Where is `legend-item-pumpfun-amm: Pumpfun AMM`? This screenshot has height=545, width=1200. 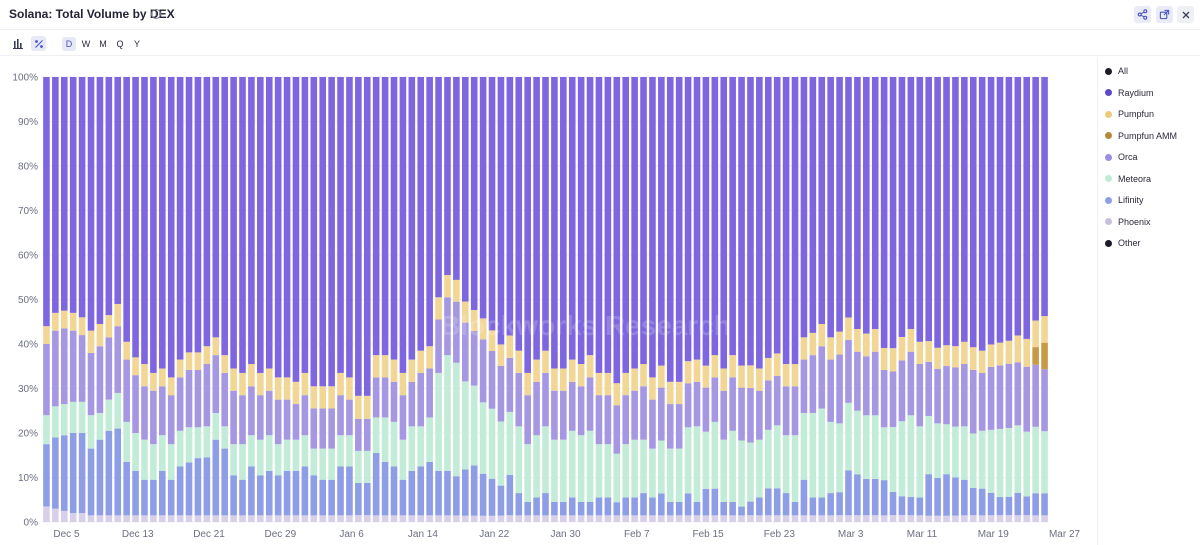 legend-item-pumpfun-amm: Pumpfun AMM is located at coordinates (1141, 136).